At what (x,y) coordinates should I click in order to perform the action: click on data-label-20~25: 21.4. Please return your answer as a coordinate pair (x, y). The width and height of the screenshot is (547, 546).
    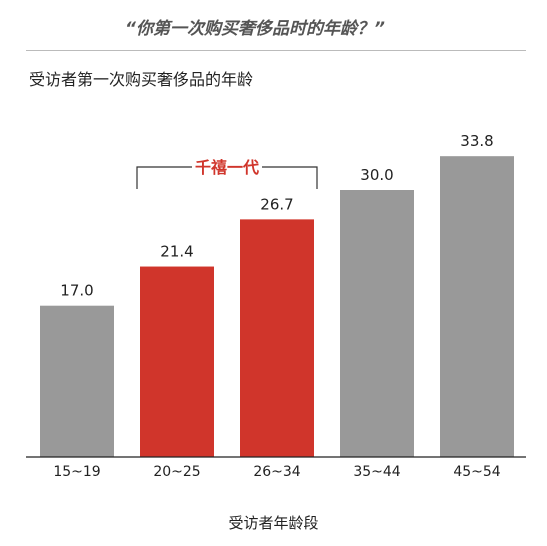
    Looking at the image, I should click on (176, 252).